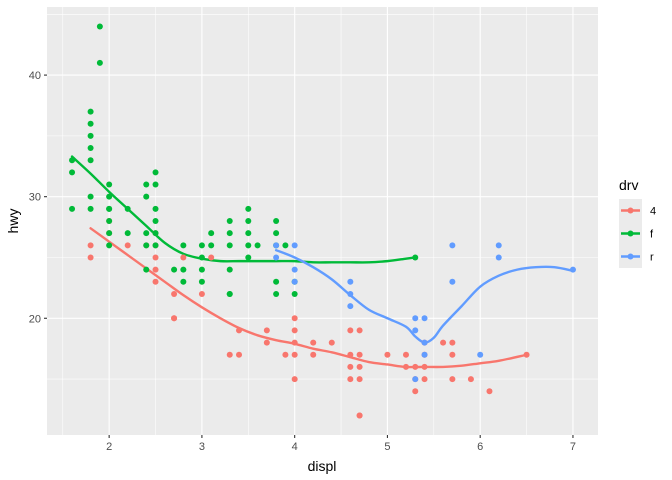  Describe the element at coordinates (630, 233) in the screenshot. I see `legend-key-point-f` at that location.